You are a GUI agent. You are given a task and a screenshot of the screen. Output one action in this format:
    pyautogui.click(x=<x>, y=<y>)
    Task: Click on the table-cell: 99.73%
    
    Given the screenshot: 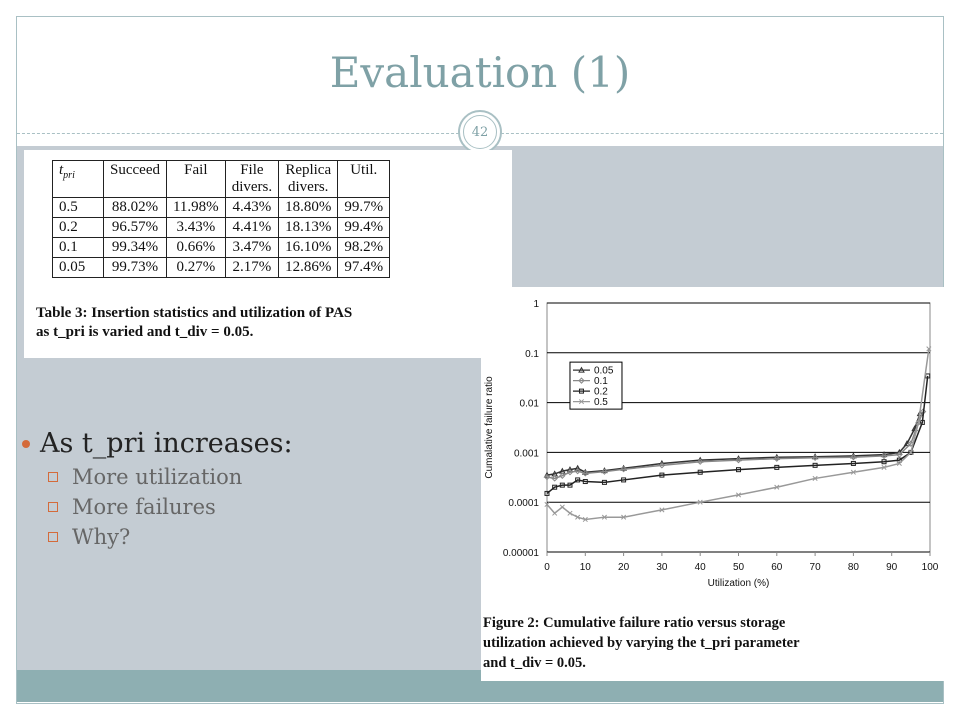 What is the action you would take?
    pyautogui.click(x=135, y=267)
    